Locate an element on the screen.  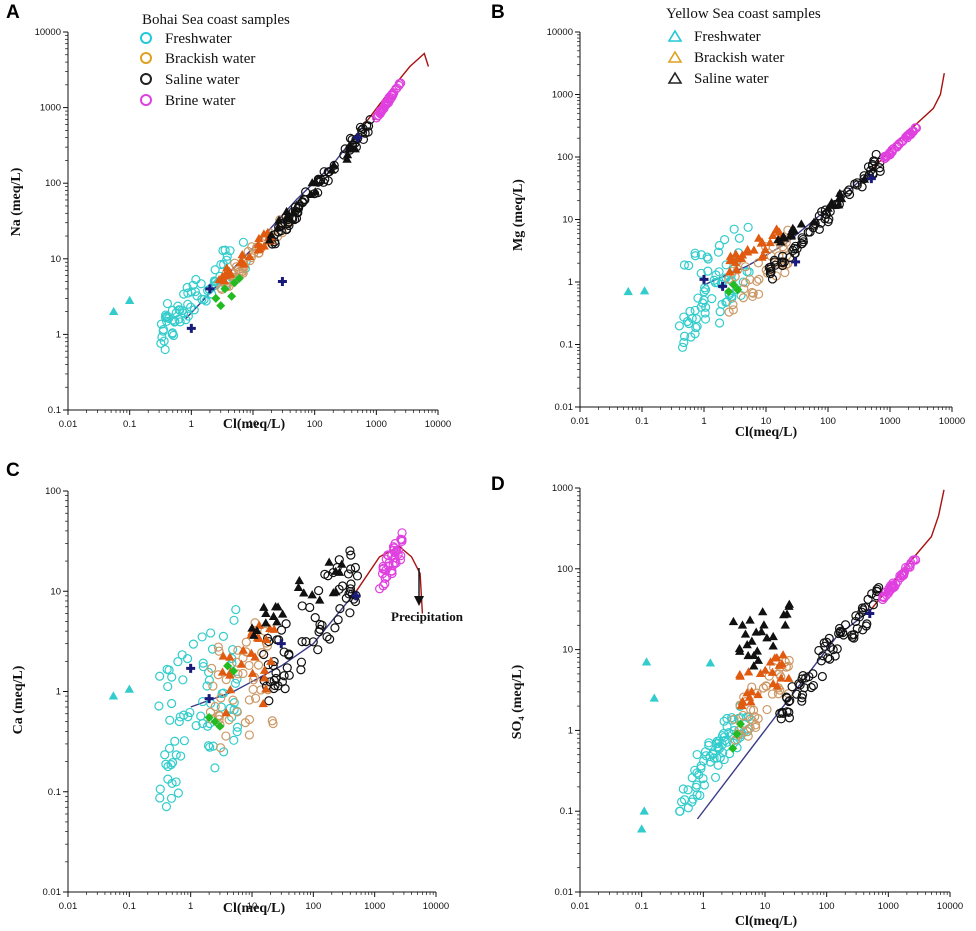
y-tick-label: 10 is located at coordinates (55, 259).